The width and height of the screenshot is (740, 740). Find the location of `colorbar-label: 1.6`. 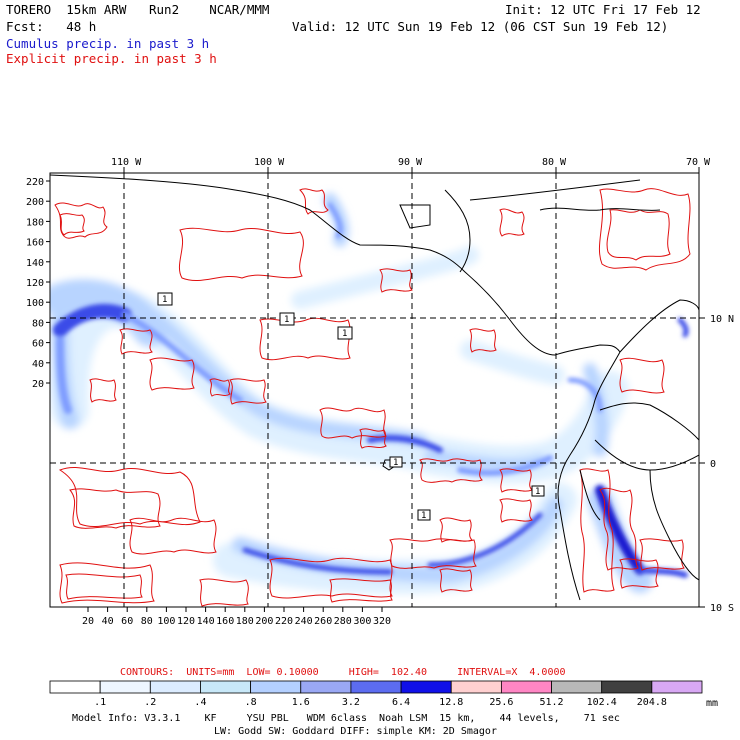

colorbar-label: 1.6 is located at coordinates (300, 702).